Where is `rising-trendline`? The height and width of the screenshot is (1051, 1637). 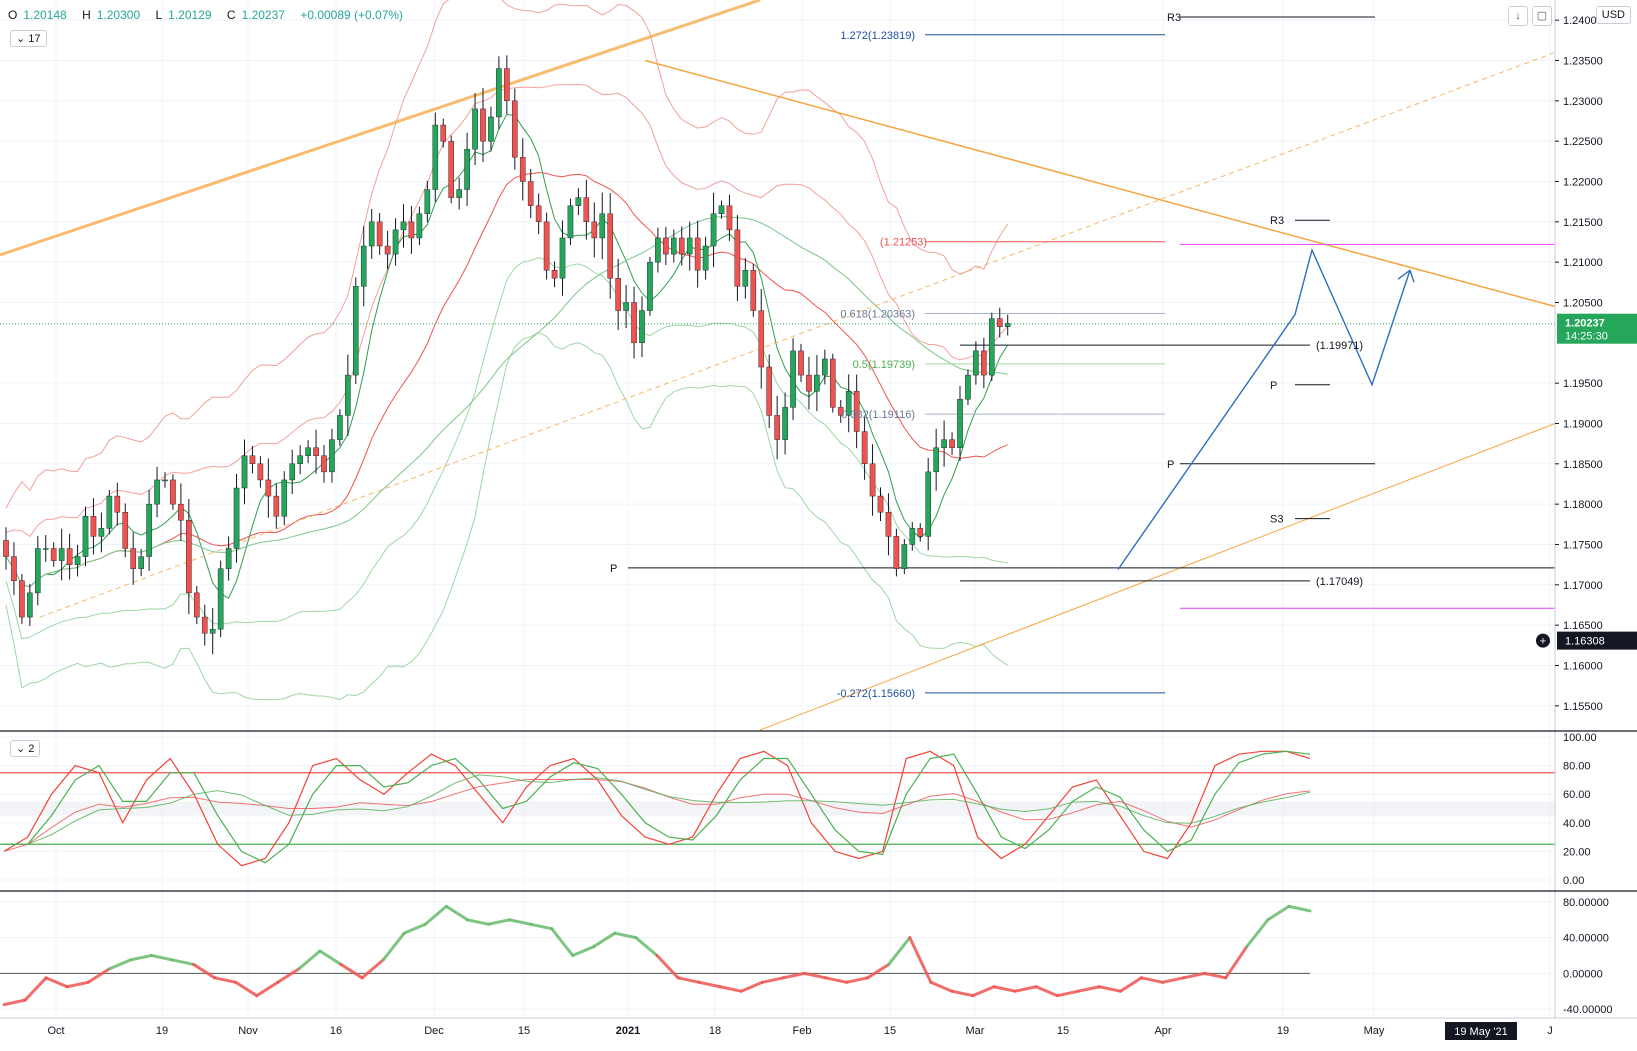
rising-trendline is located at coordinates (380, 128).